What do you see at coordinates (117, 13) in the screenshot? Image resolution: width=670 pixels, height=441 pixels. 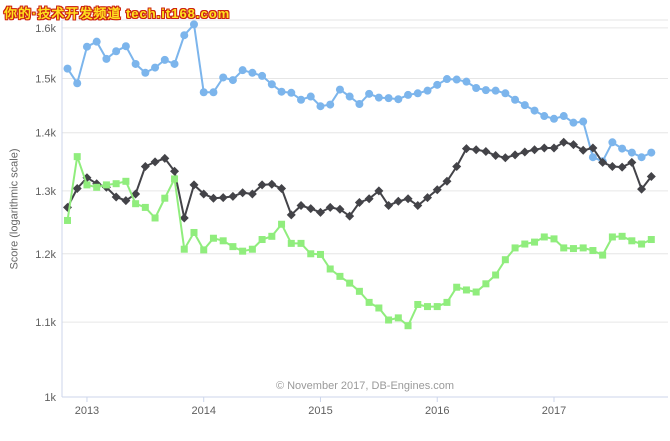 I see `watermark: 你的·技术开发频道 tech.it168.com` at bounding box center [117, 13].